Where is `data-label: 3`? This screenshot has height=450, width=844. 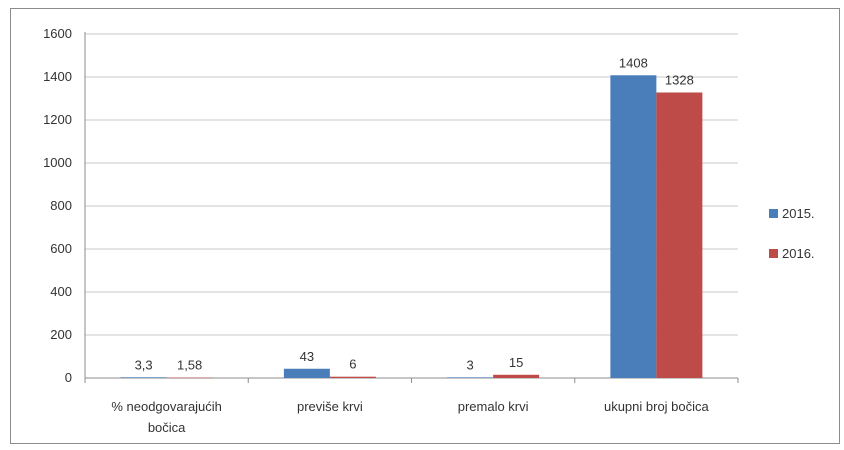
data-label: 3 is located at coordinates (470, 364).